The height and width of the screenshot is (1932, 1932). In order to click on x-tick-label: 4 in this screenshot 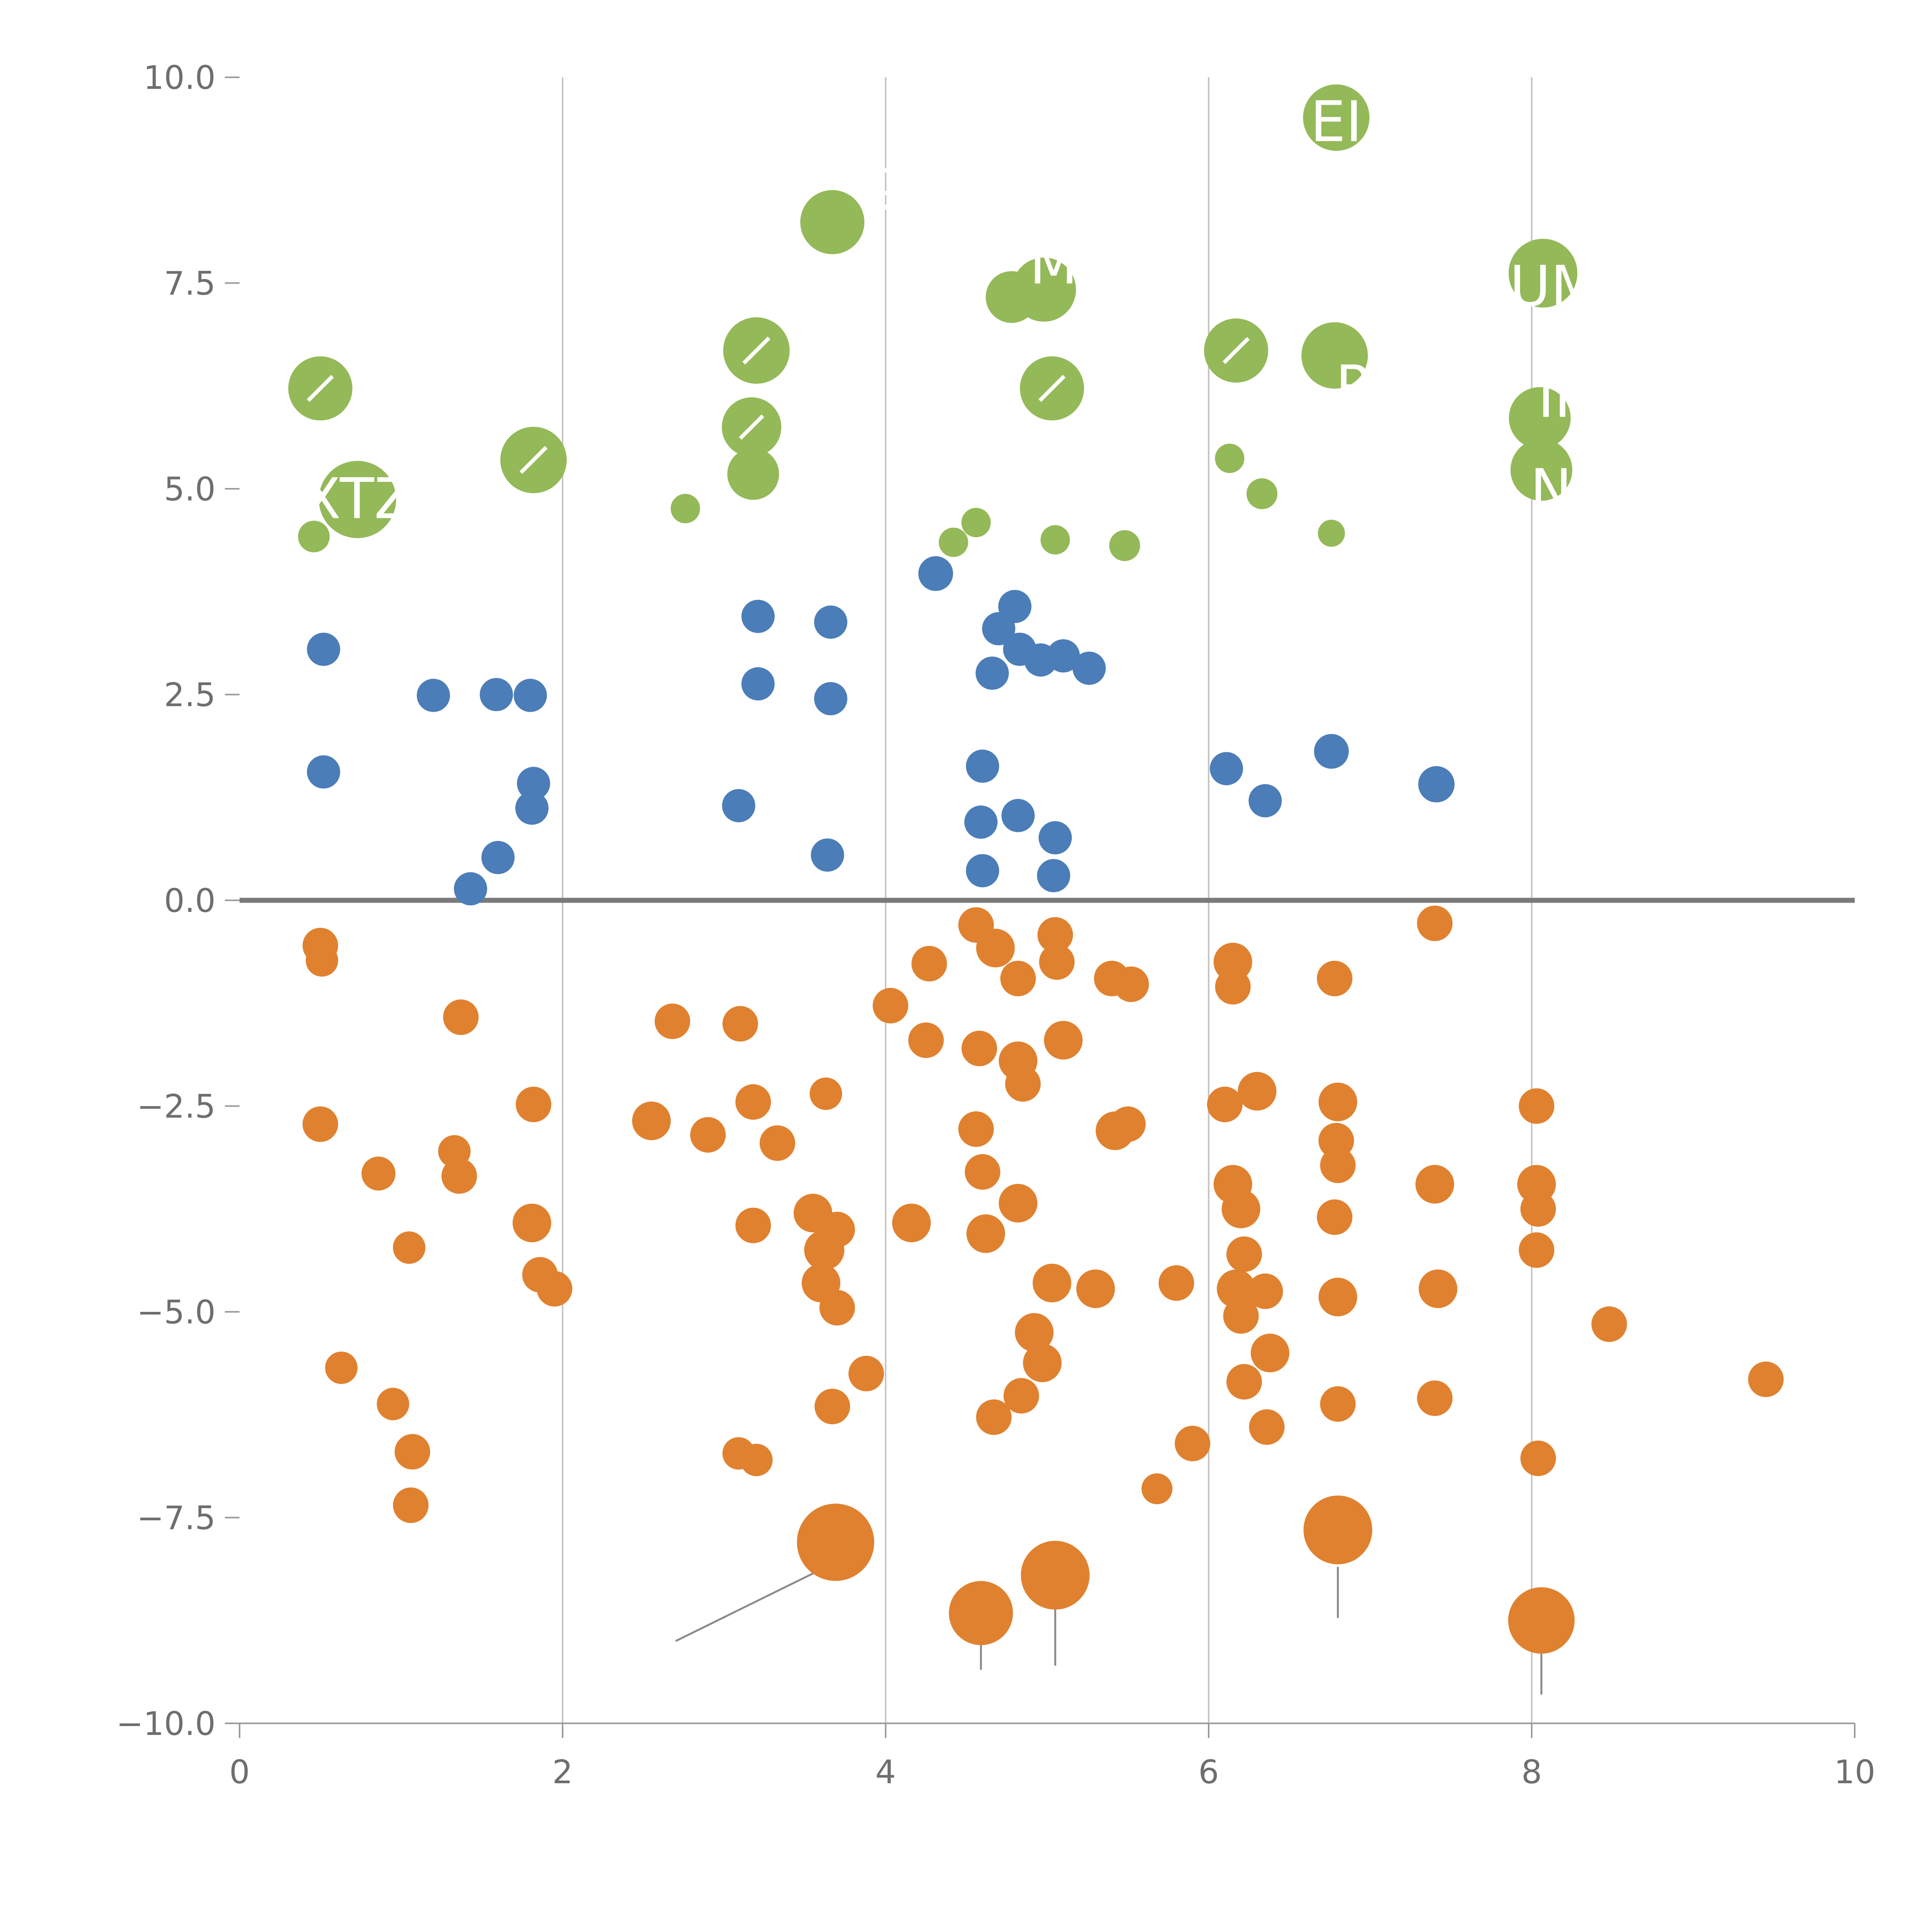, I will do `click(885, 1772)`.